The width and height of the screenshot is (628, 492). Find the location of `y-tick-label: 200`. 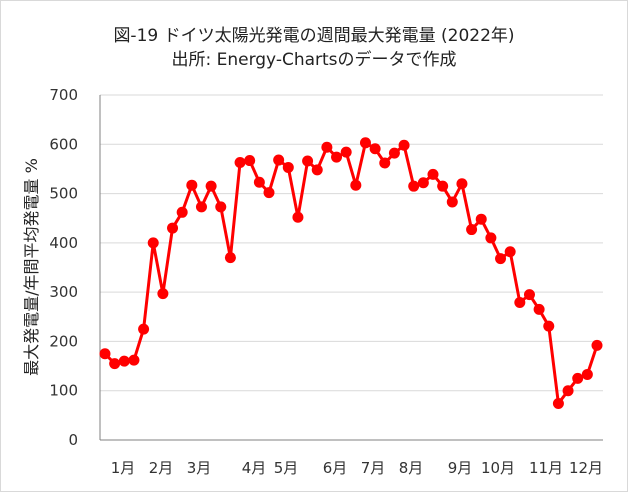

y-tick-label: 200 is located at coordinates (63, 341).